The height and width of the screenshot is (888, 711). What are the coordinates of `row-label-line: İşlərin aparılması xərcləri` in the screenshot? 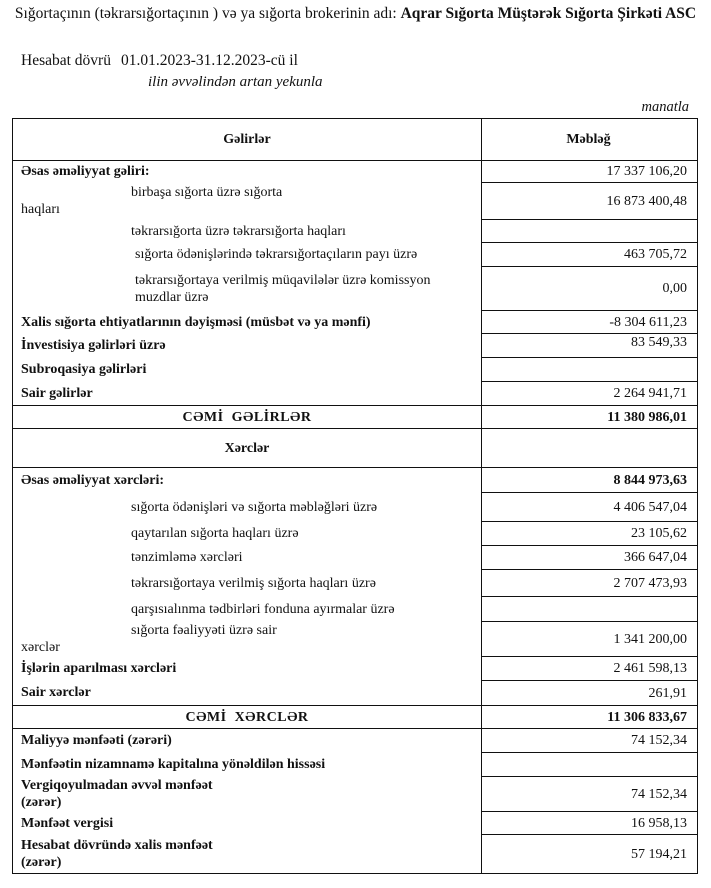 It's located at (99, 668).